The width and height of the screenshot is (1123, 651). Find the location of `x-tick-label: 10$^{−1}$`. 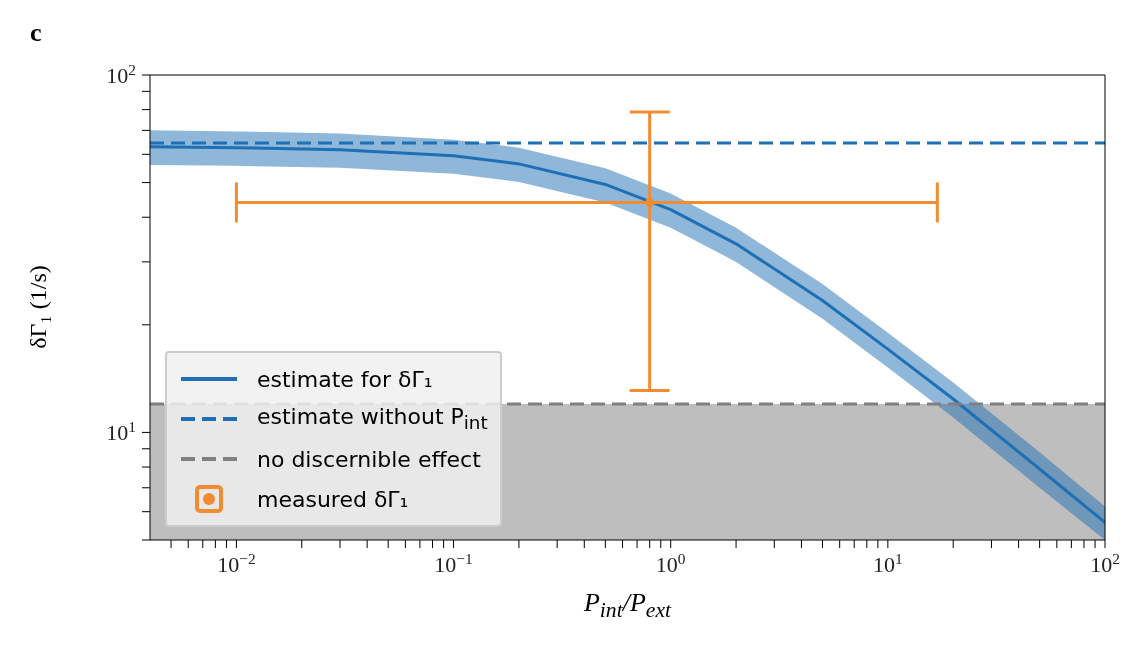

x-tick-label: 10$^{−1}$ is located at coordinates (453, 563).